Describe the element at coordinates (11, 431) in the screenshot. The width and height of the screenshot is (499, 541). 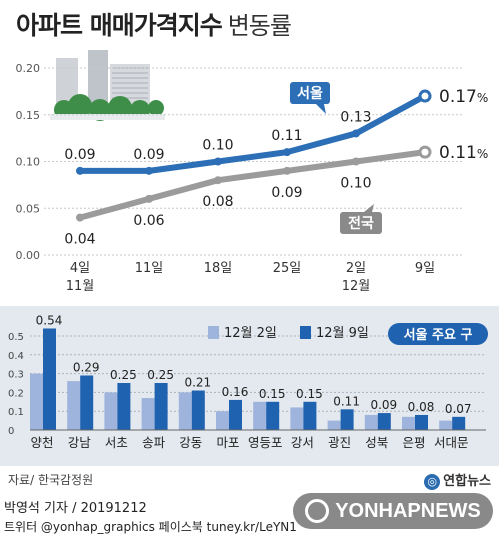
I see `y-tick-label: 0` at that location.